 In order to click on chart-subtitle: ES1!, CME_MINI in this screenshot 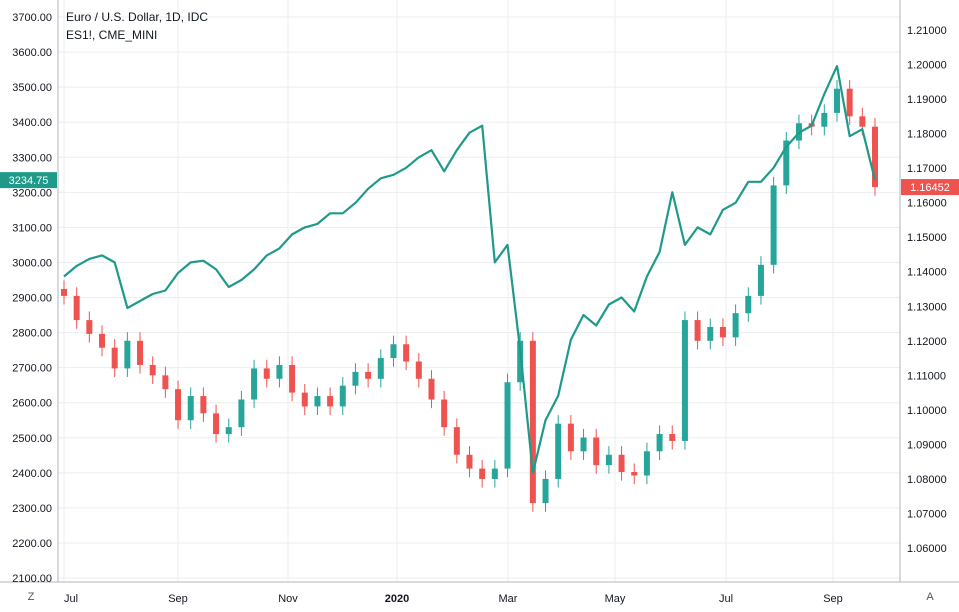, I will do `click(112, 35)`.